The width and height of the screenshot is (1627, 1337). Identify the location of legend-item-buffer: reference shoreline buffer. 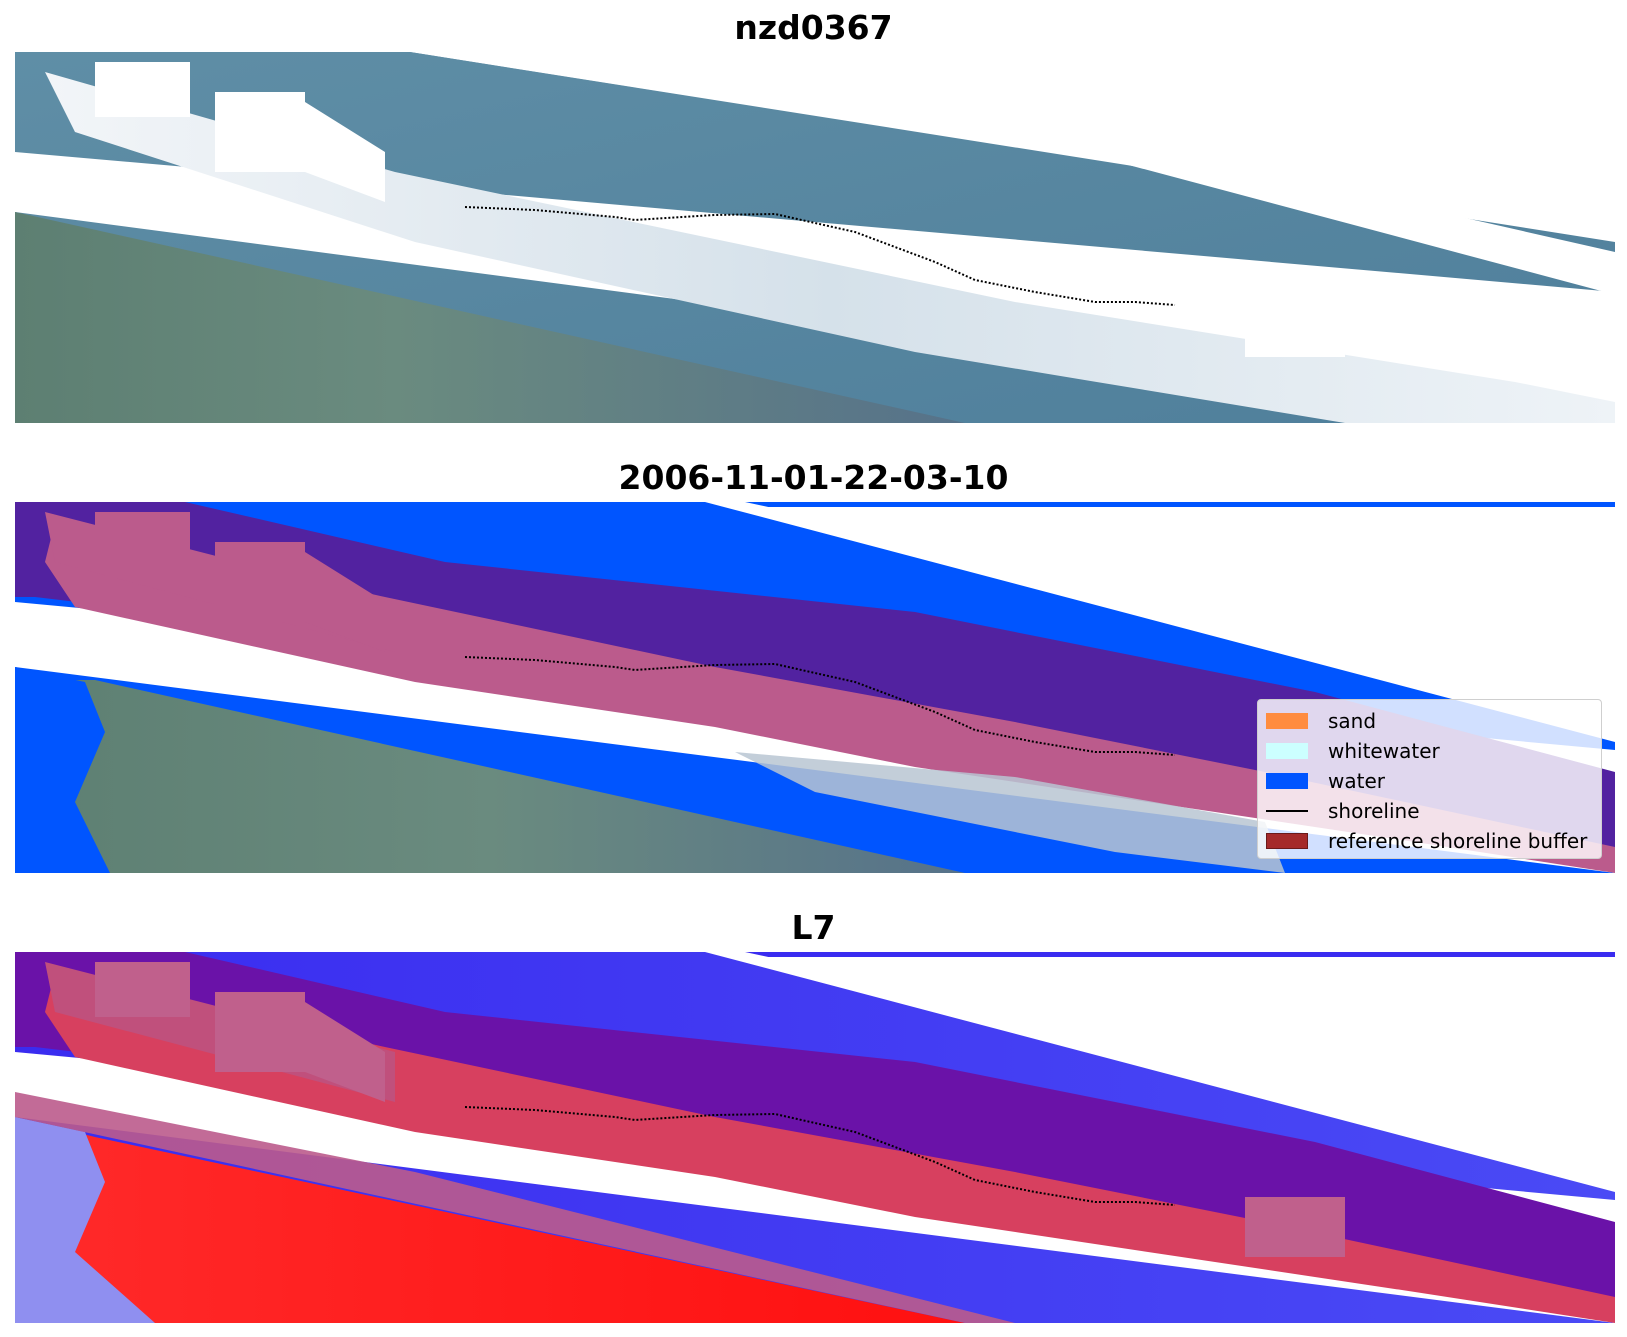
(1429, 841).